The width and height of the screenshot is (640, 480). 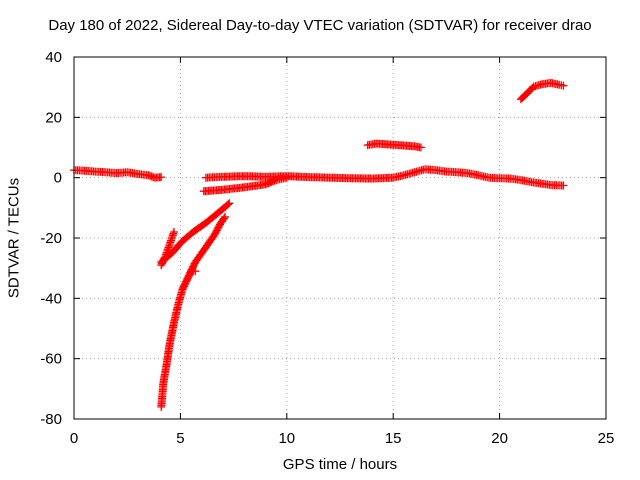 What do you see at coordinates (51, 419) in the screenshot?
I see `y-tick-label: -80` at bounding box center [51, 419].